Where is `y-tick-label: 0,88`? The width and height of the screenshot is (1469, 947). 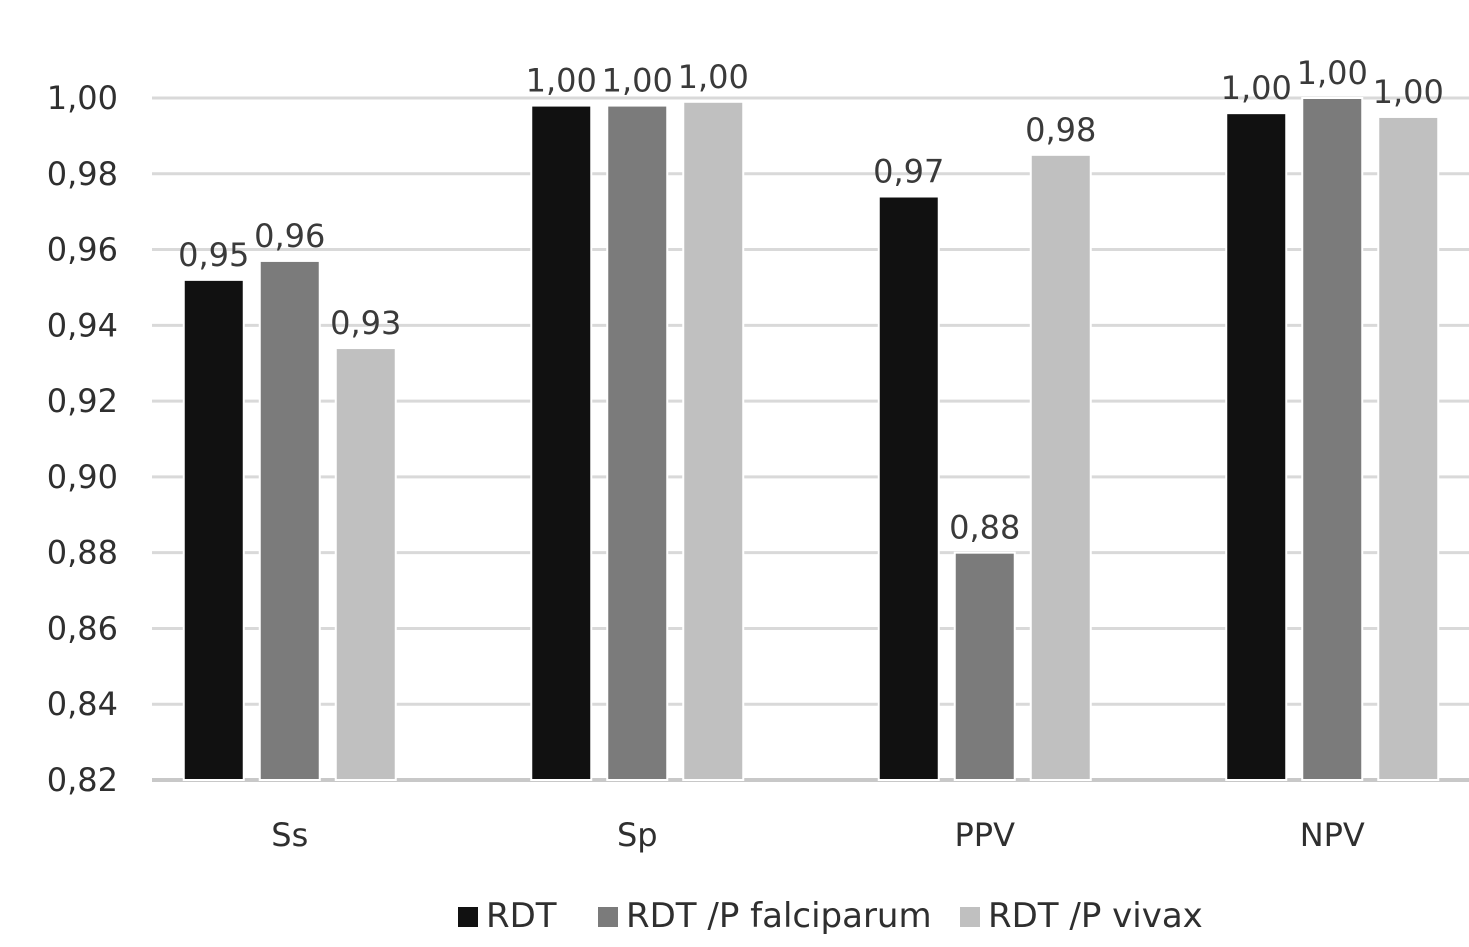
y-tick-label: 0,88 is located at coordinates (82, 553).